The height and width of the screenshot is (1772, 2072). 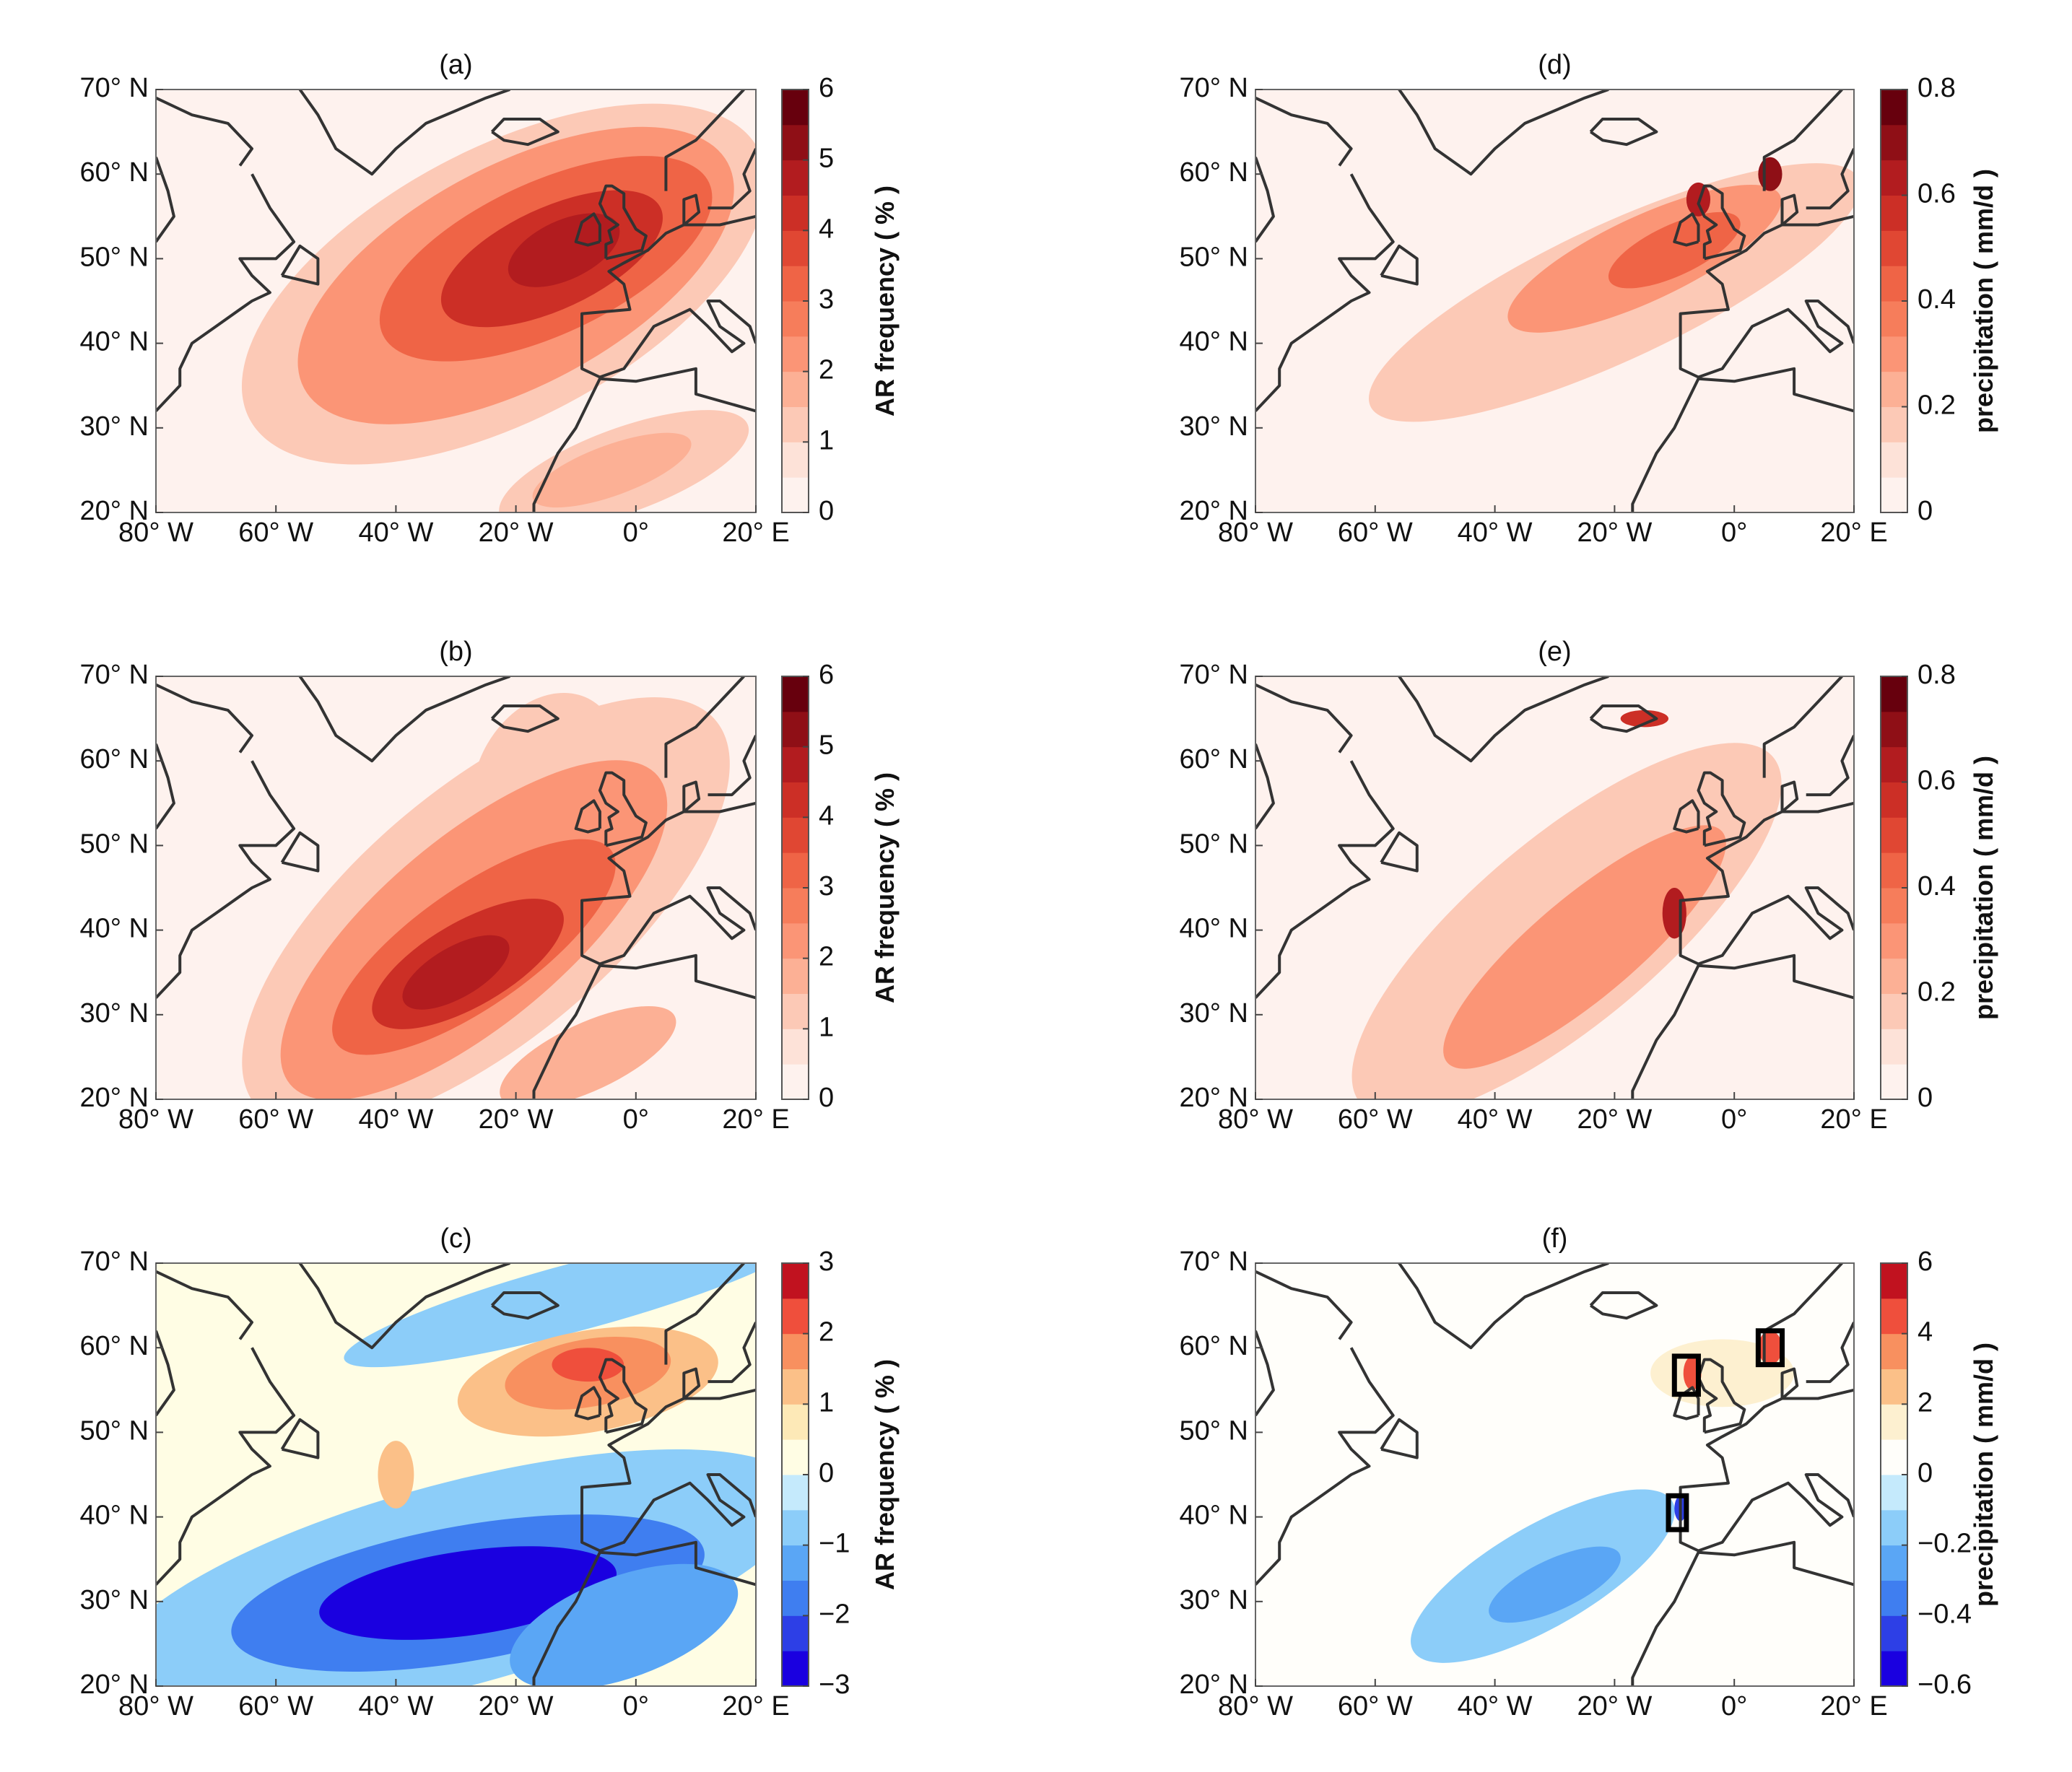 I want to click on colorbar-tick-label: 6, so click(x=1925, y=1262).